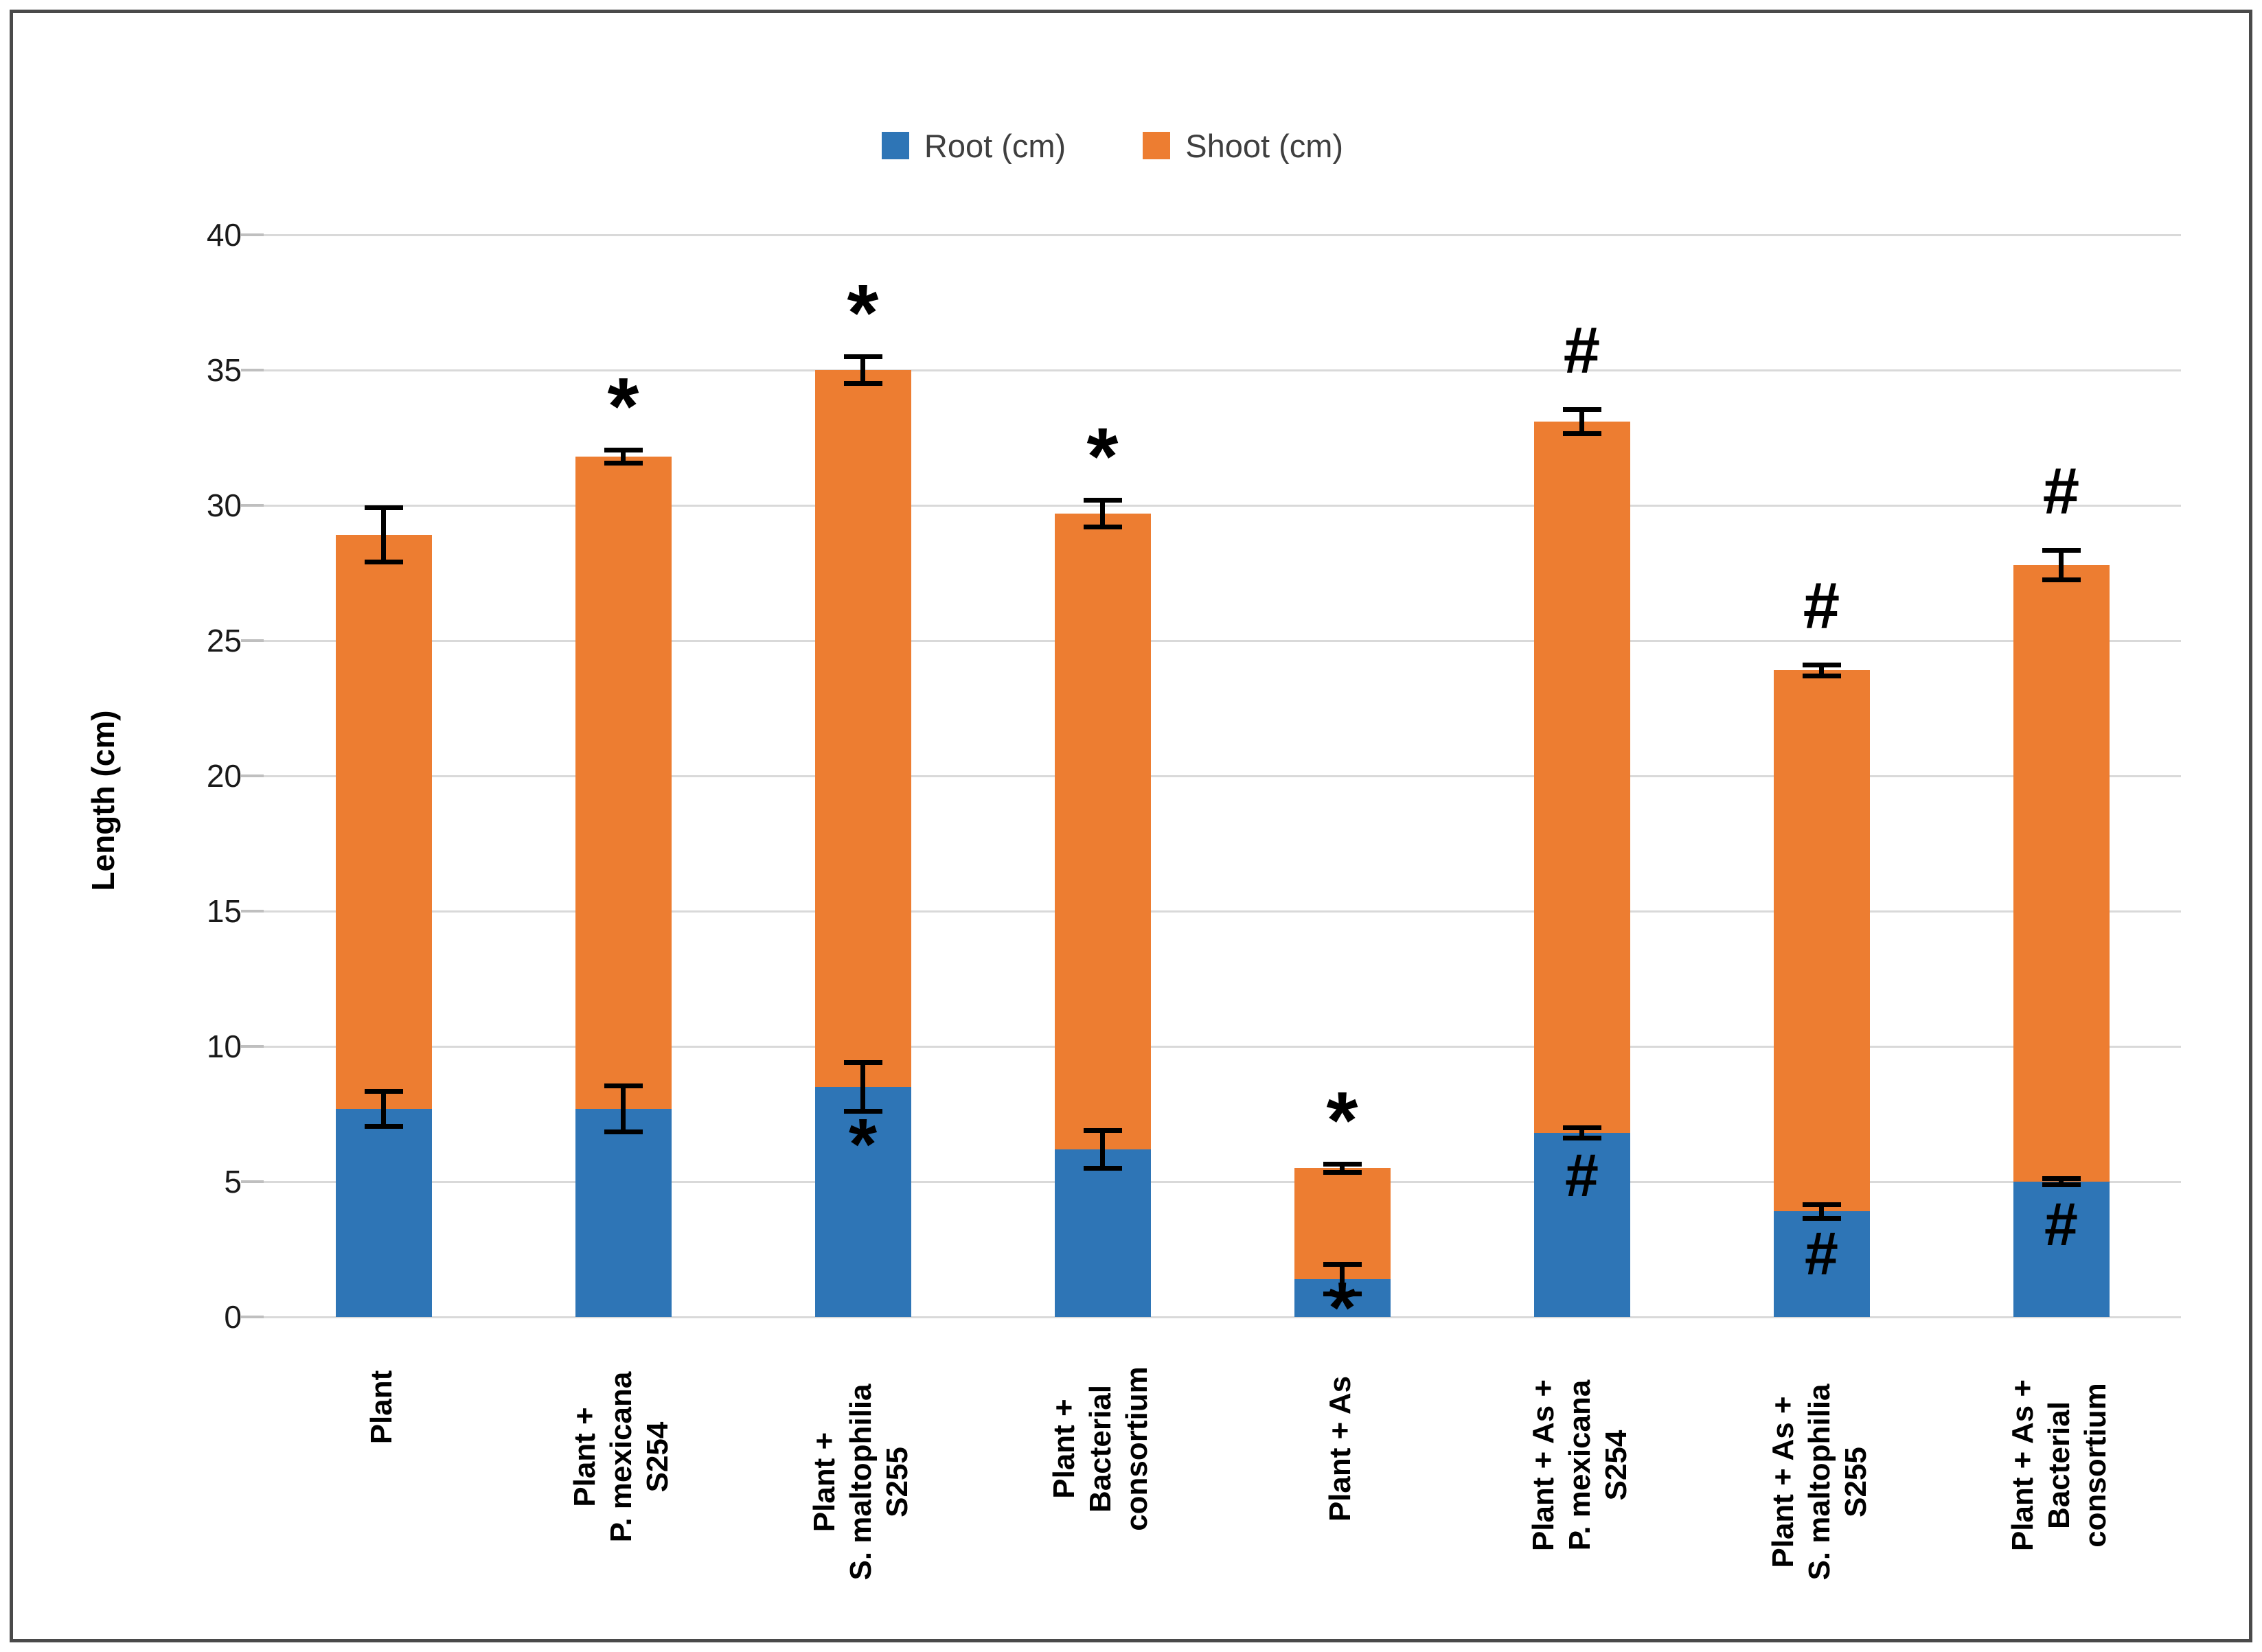 Image resolution: width=2262 pixels, height=1652 pixels. I want to click on legend-item-shoot: Shoot (cm), so click(1243, 146).